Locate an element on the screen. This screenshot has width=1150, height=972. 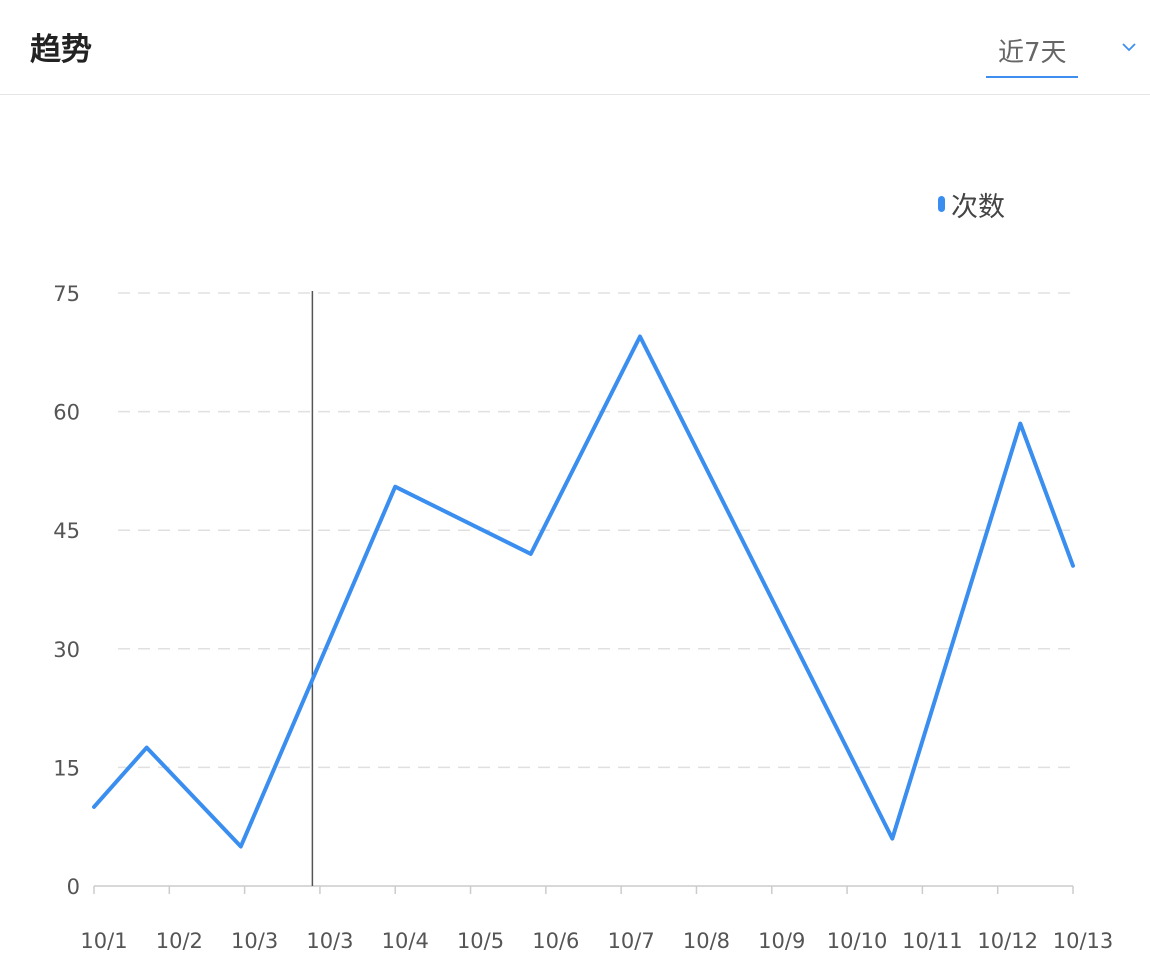
x-tick-label: 10/2 is located at coordinates (179, 941).